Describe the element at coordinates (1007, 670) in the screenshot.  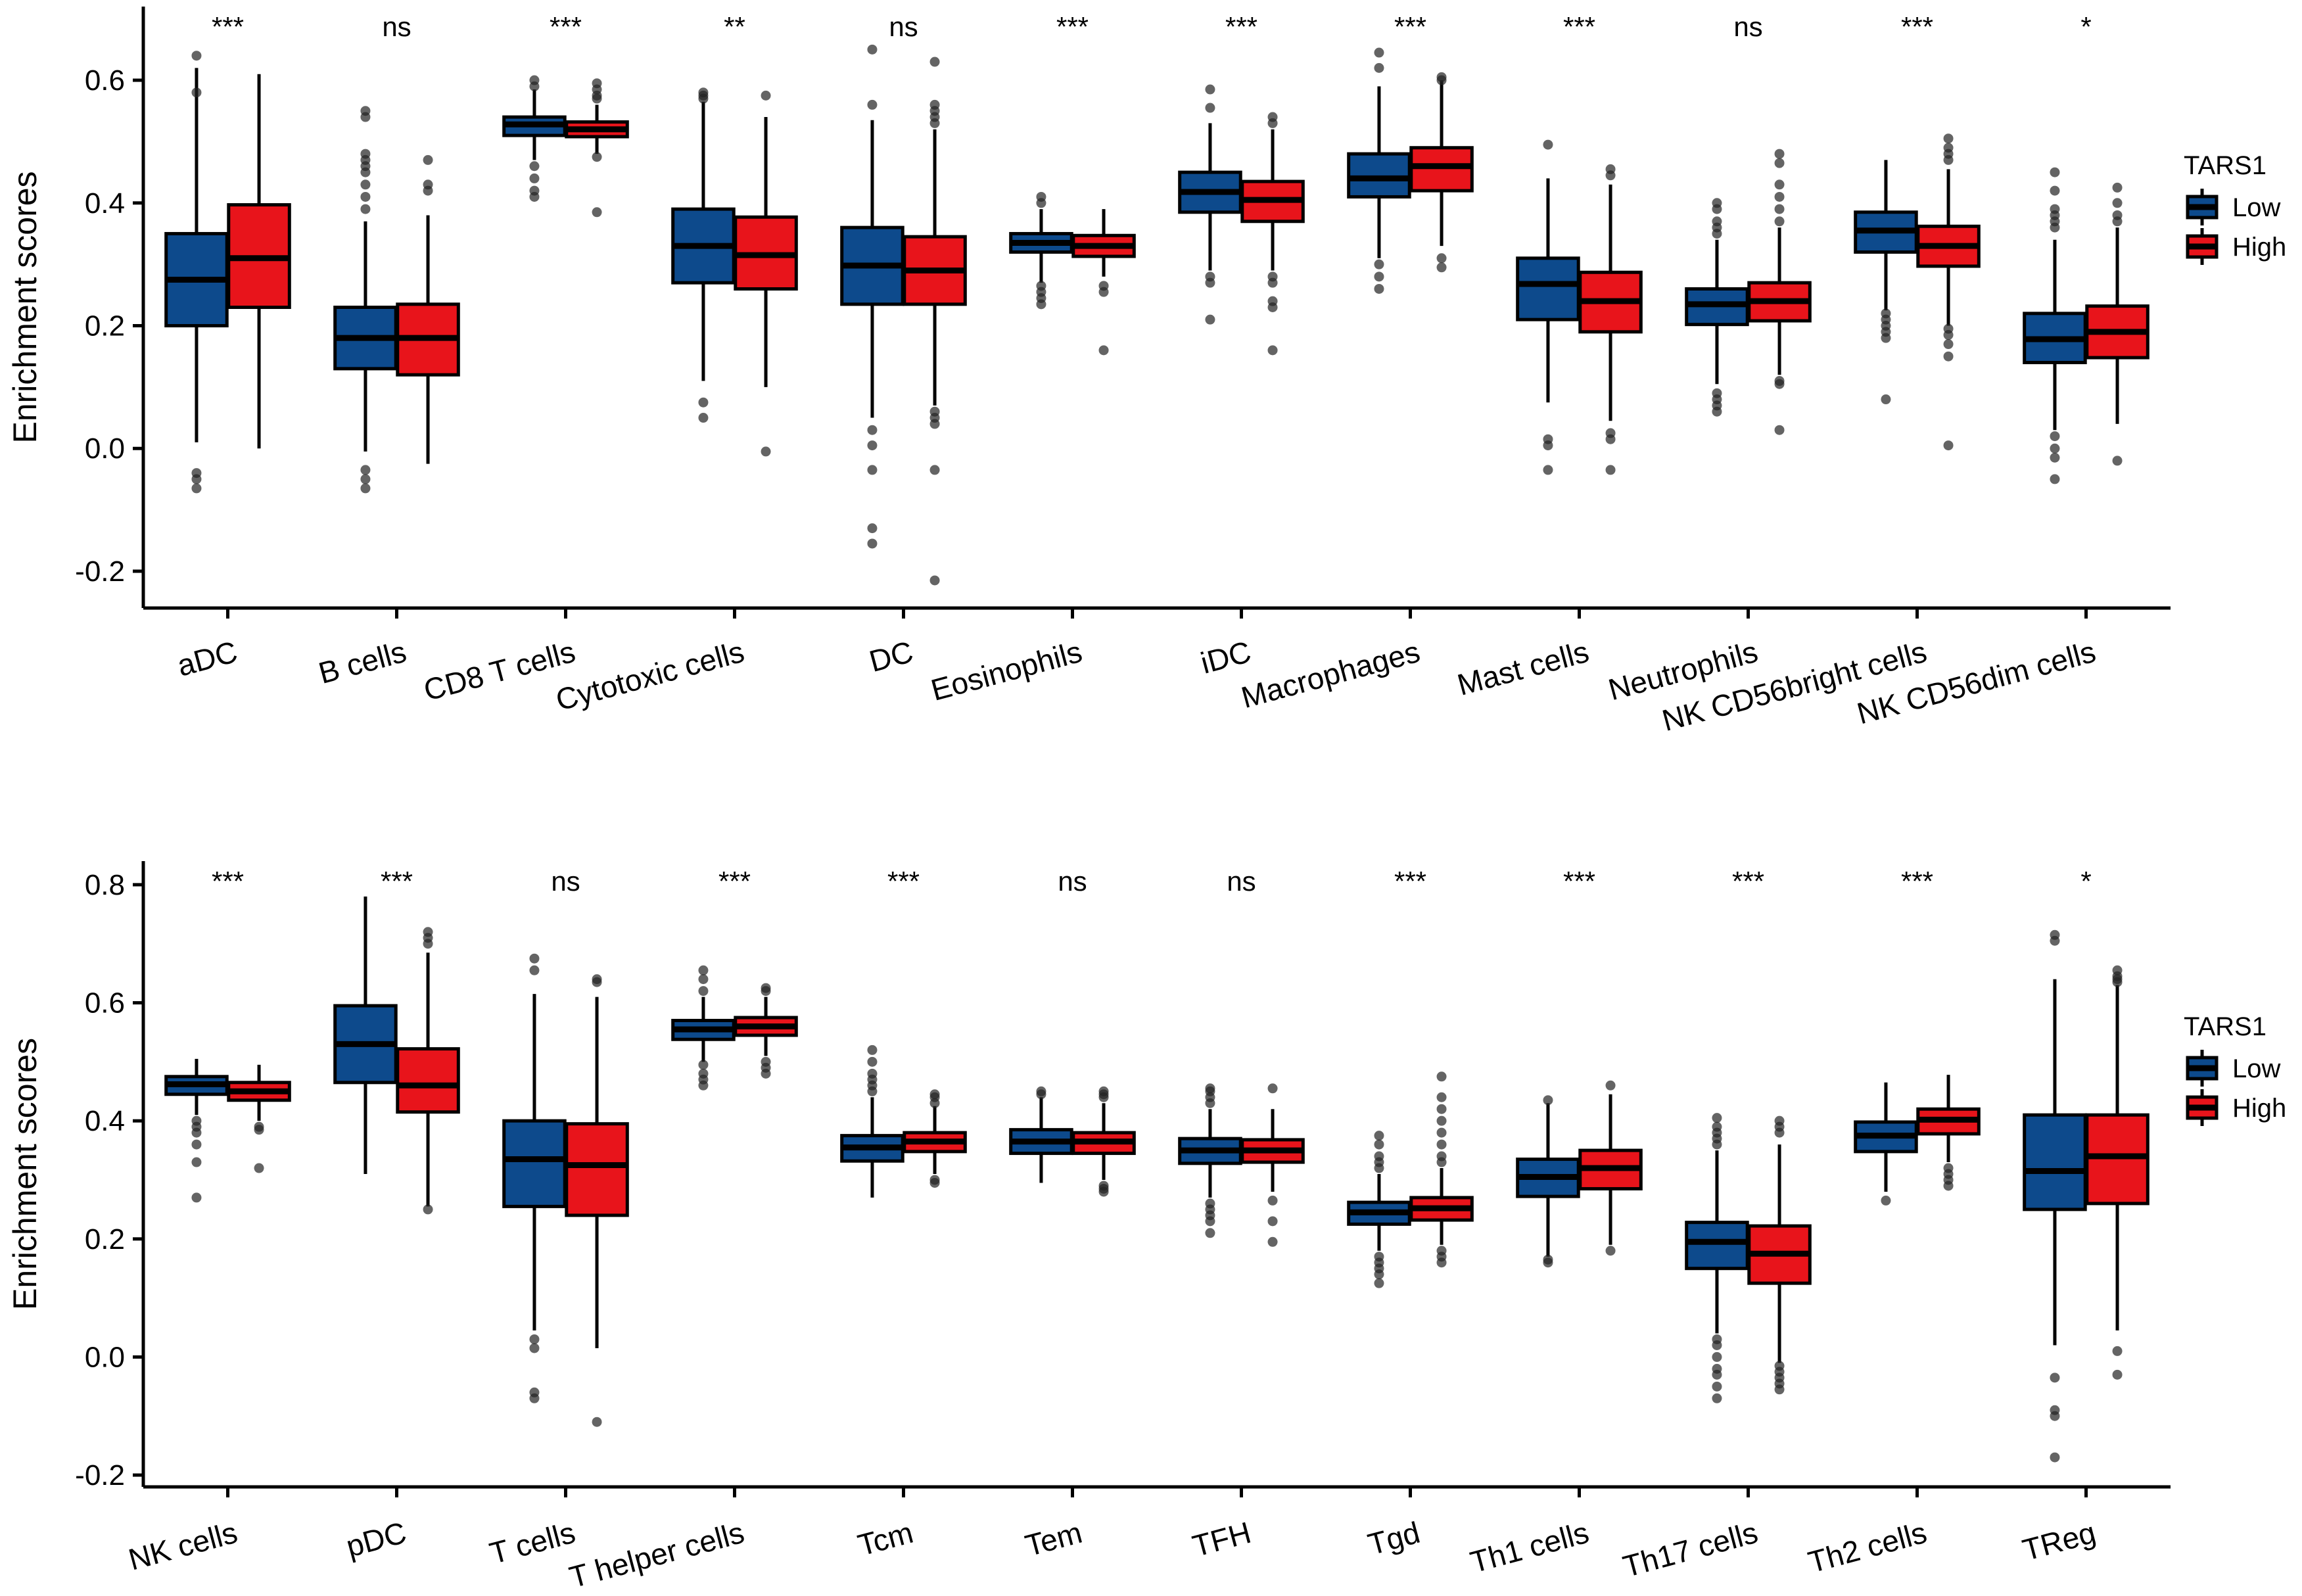
I see `x-tick-label: Eosinophils` at that location.